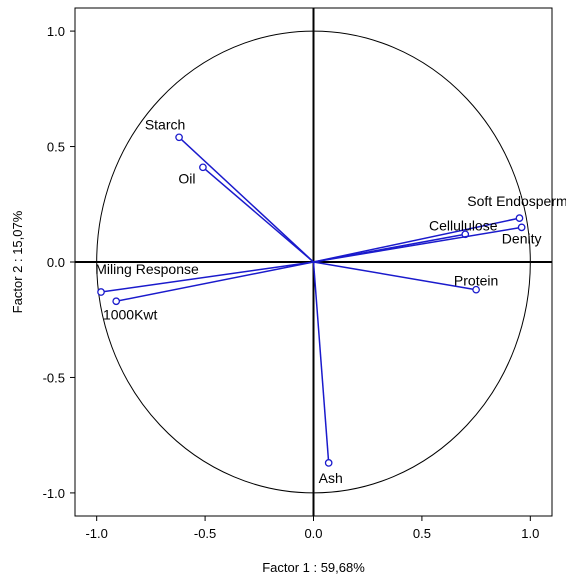 Image resolution: width=566 pixels, height=578 pixels. Describe the element at coordinates (56, 31) in the screenshot. I see `y-tick-label: 1.0` at that location.